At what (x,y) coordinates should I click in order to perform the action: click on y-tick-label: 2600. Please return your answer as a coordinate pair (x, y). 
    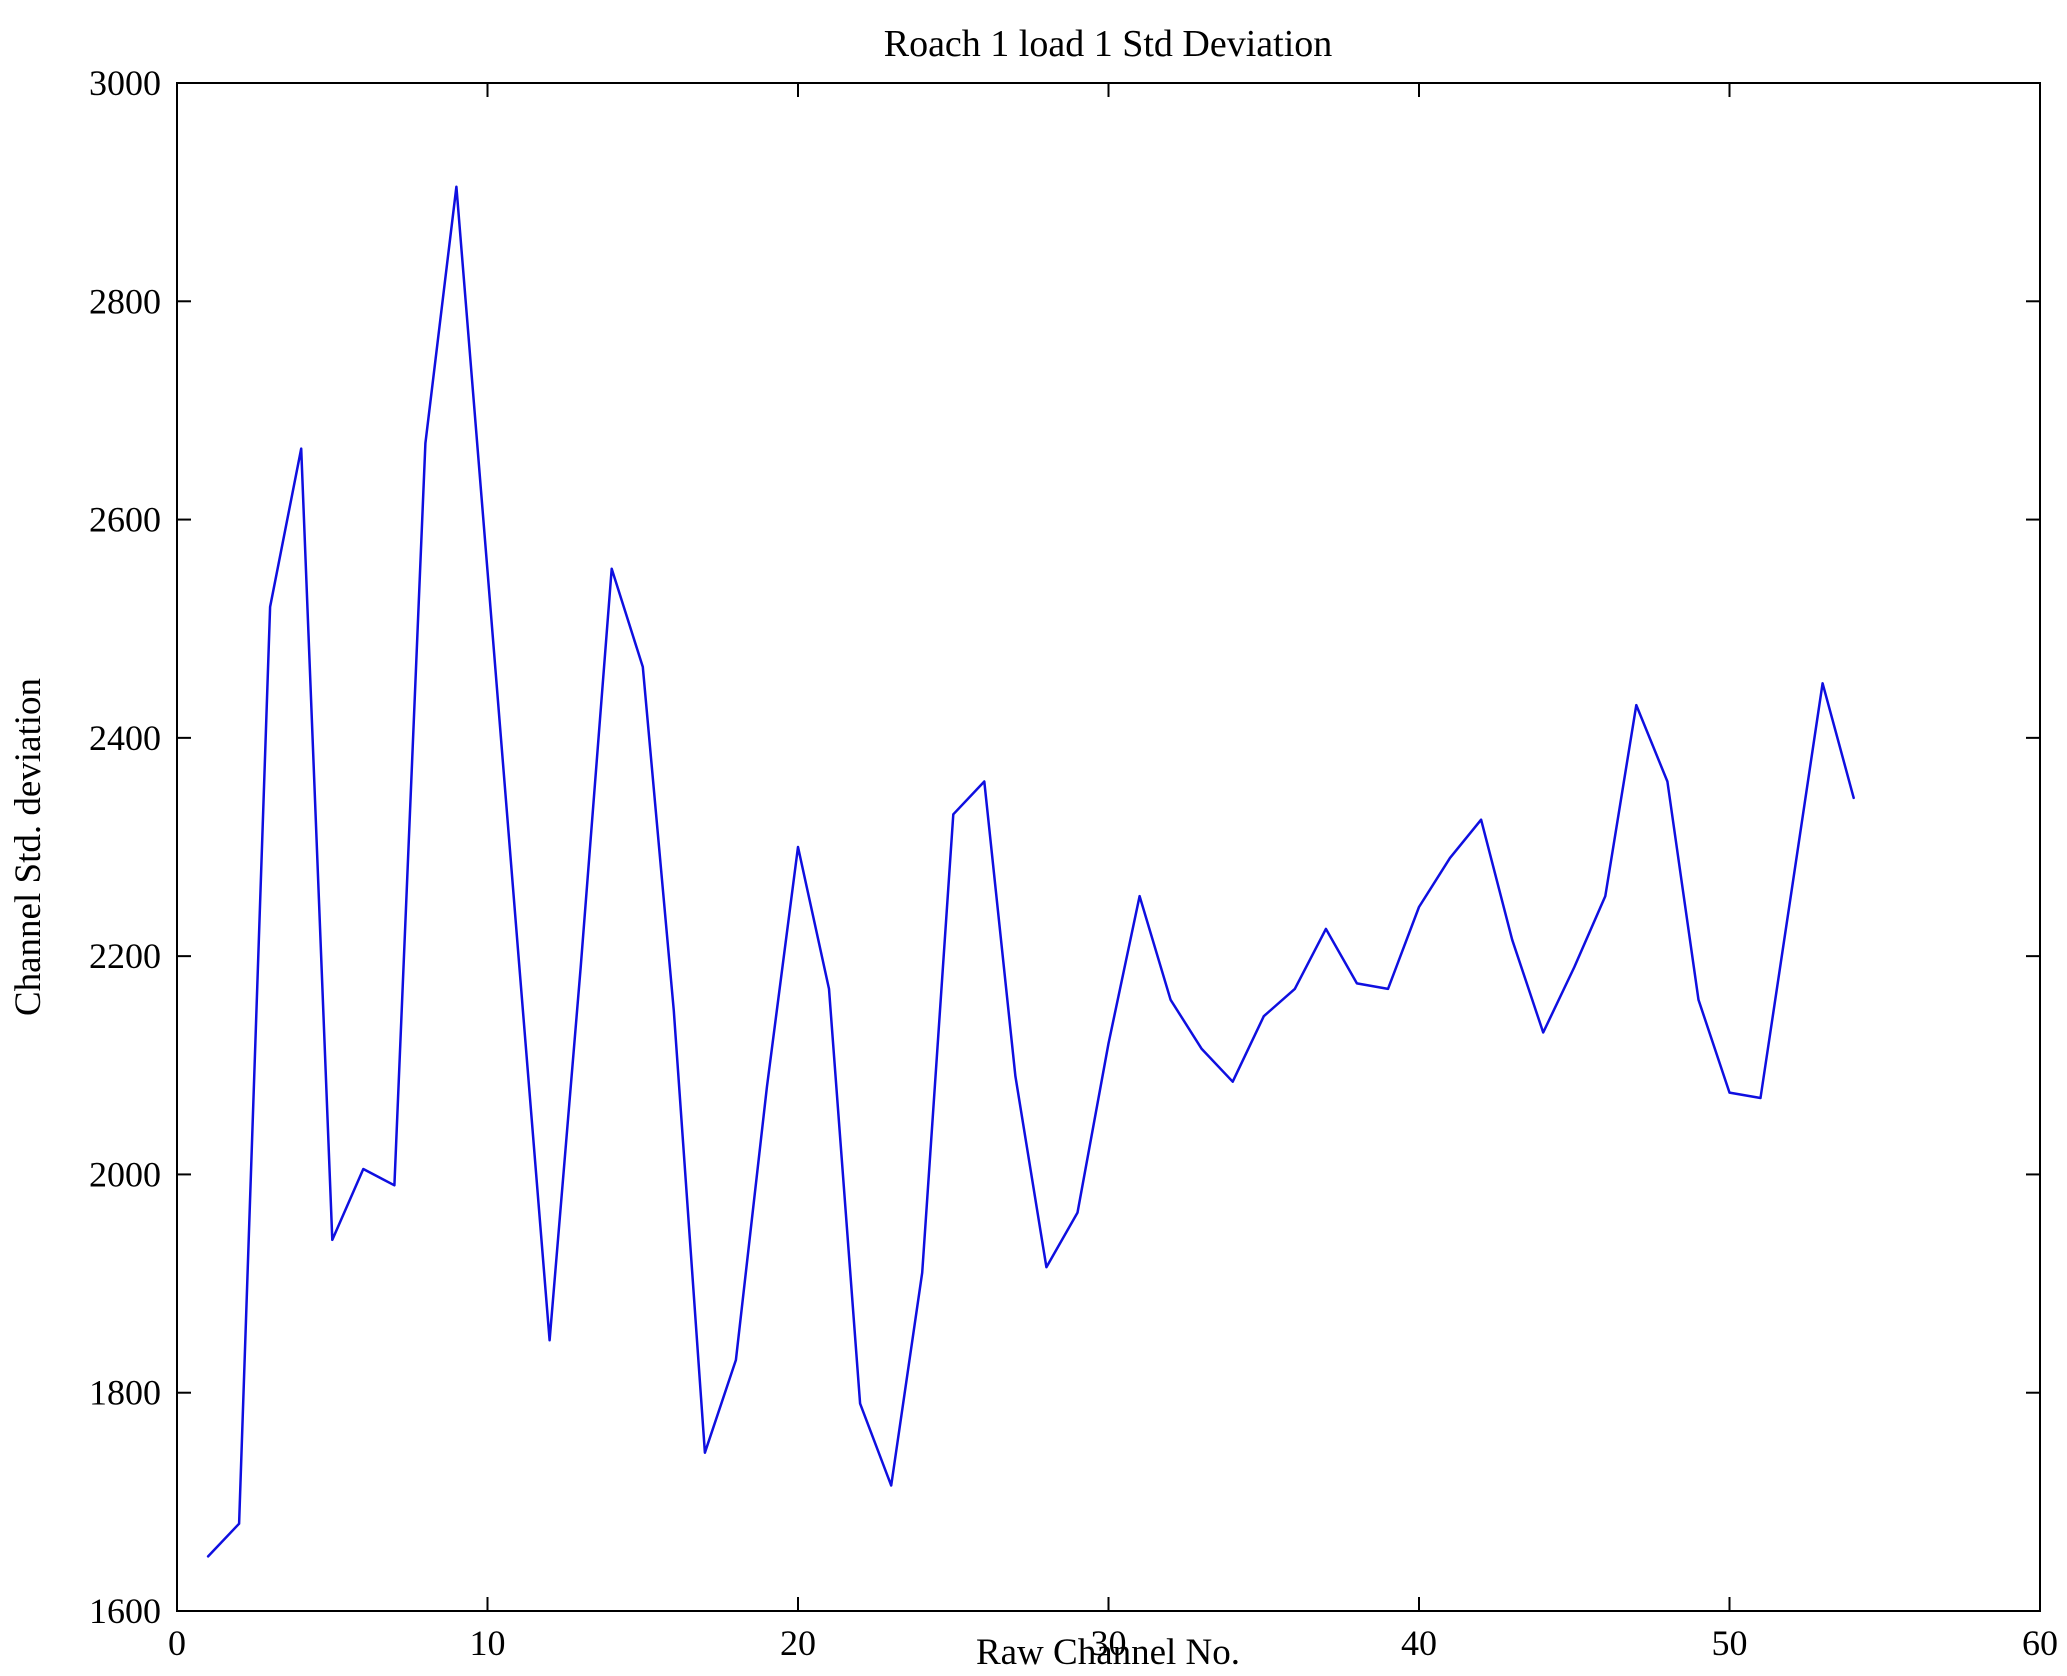
    Looking at the image, I should click on (125, 520).